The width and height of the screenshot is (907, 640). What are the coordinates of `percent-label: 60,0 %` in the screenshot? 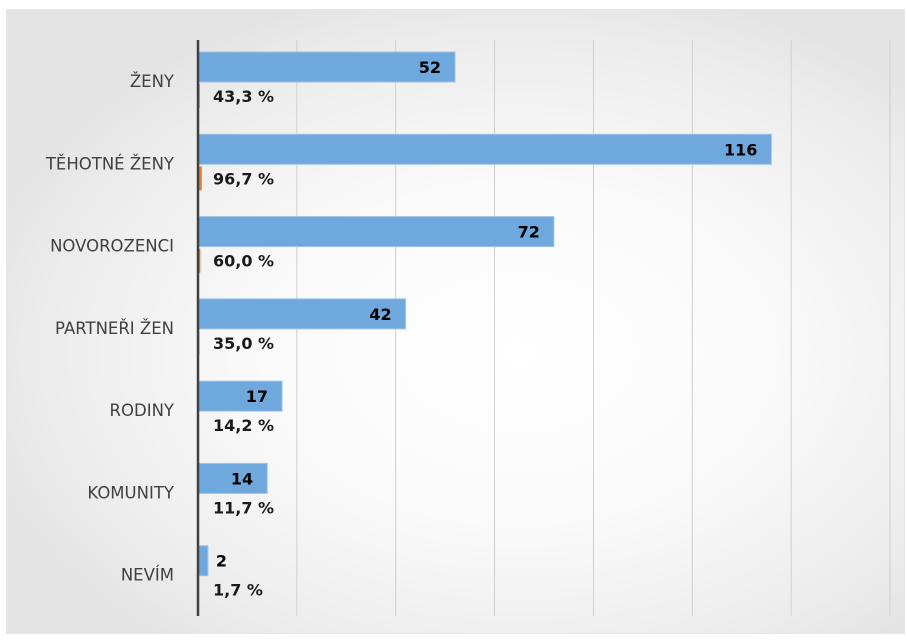 It's located at (243, 261).